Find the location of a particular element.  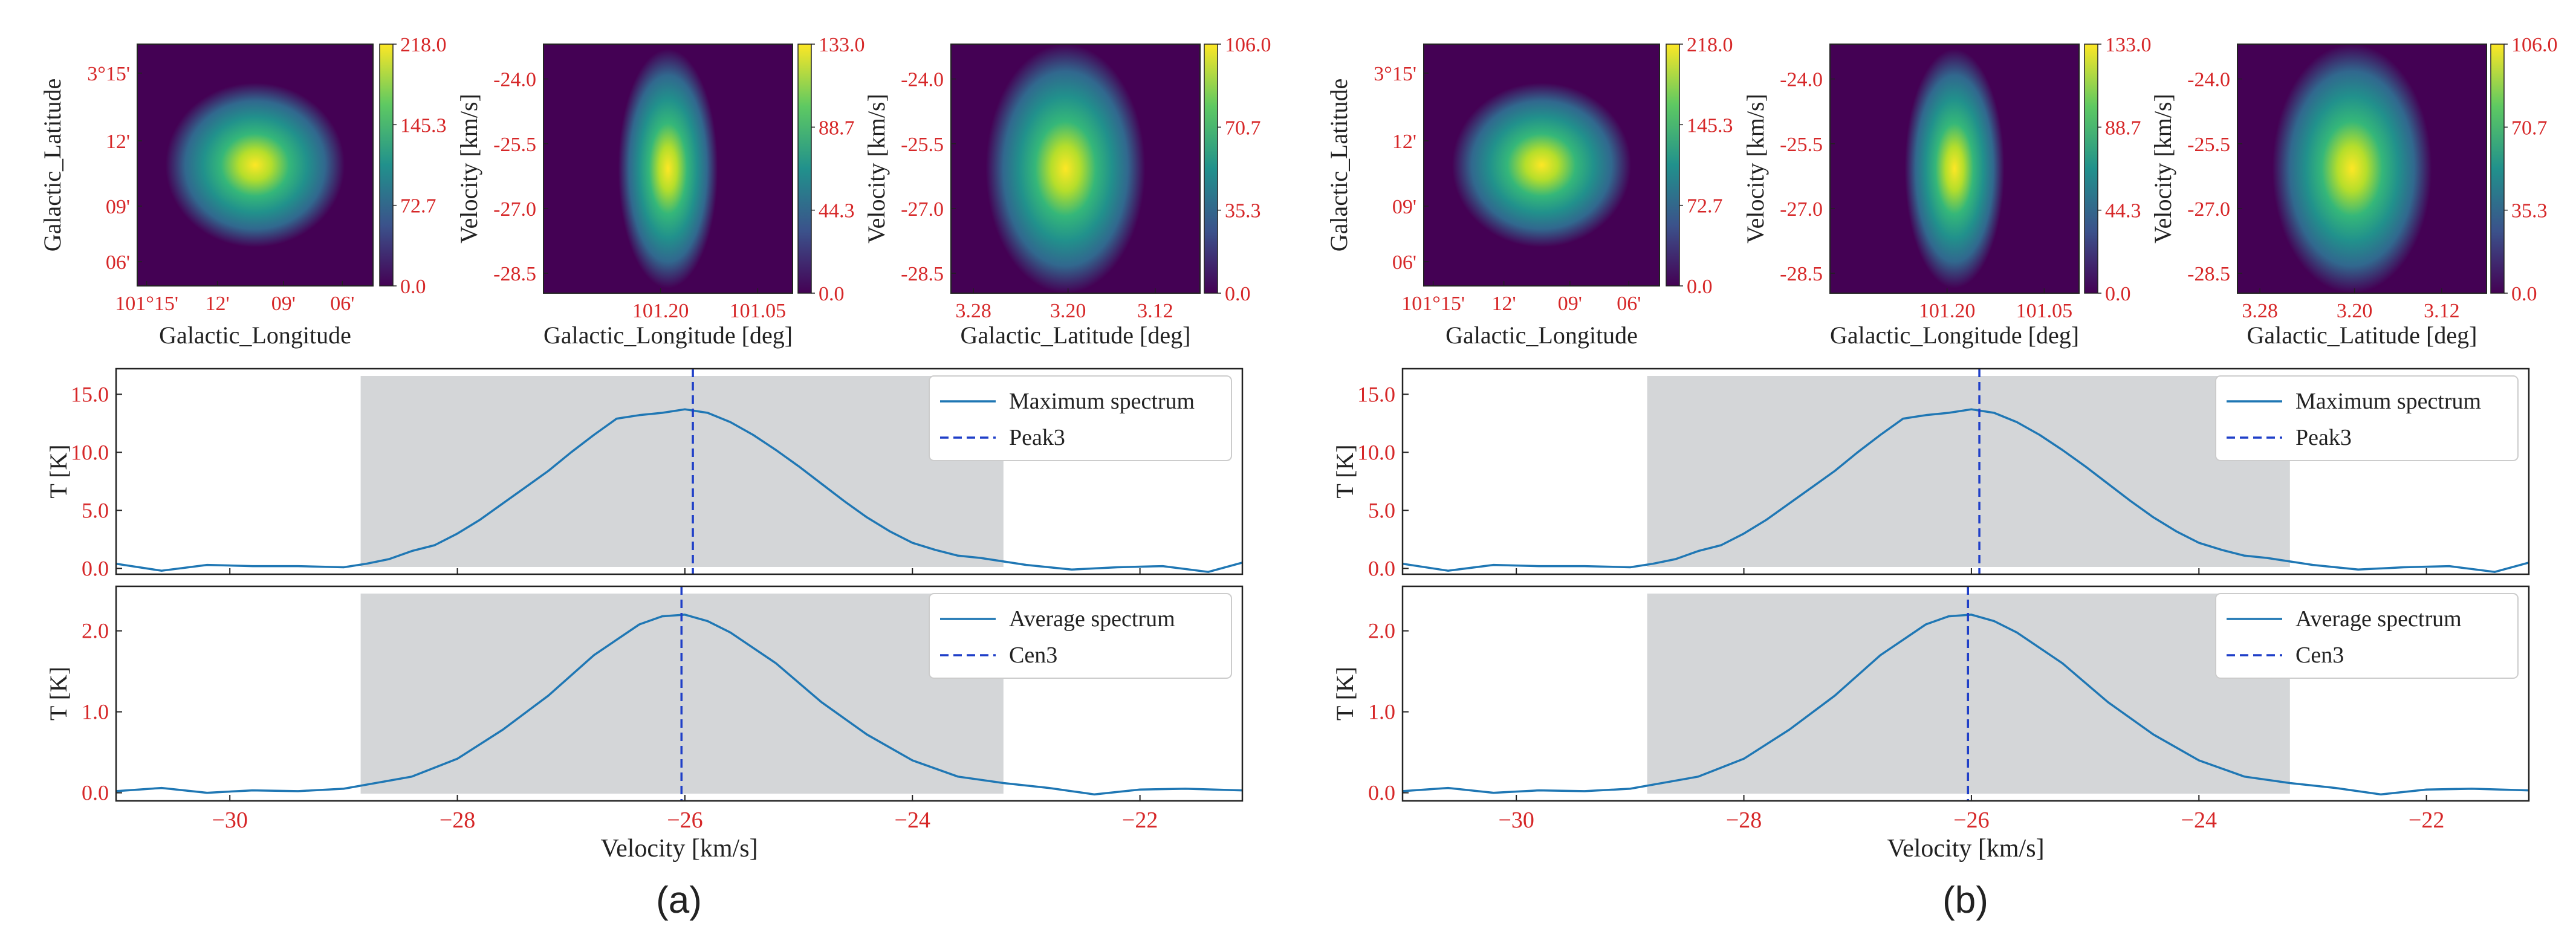

panel-caption: (a) is located at coordinates (679, 900).